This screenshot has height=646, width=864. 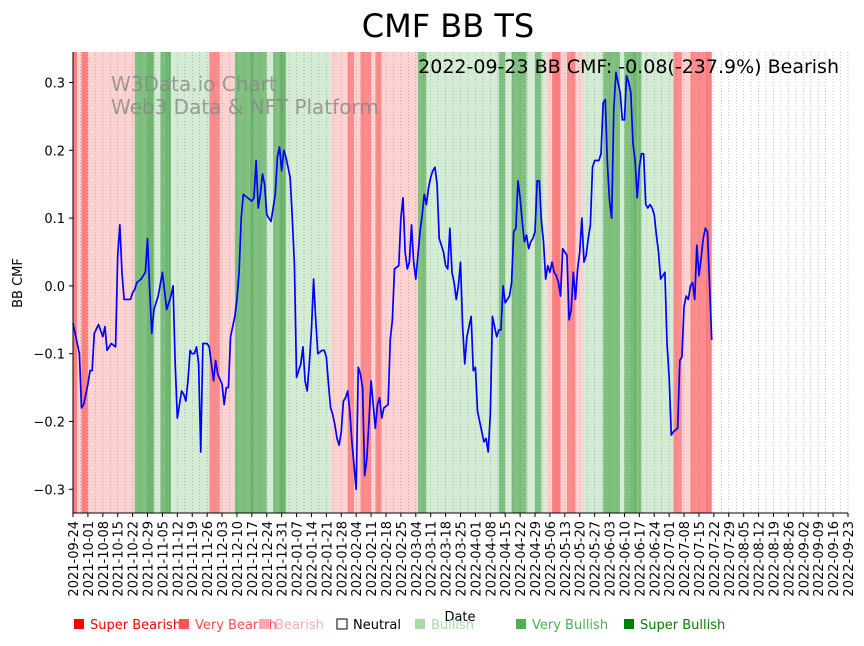 I want to click on watermark-line-2: Web3 Data & NFT Platform, so click(x=245, y=107).